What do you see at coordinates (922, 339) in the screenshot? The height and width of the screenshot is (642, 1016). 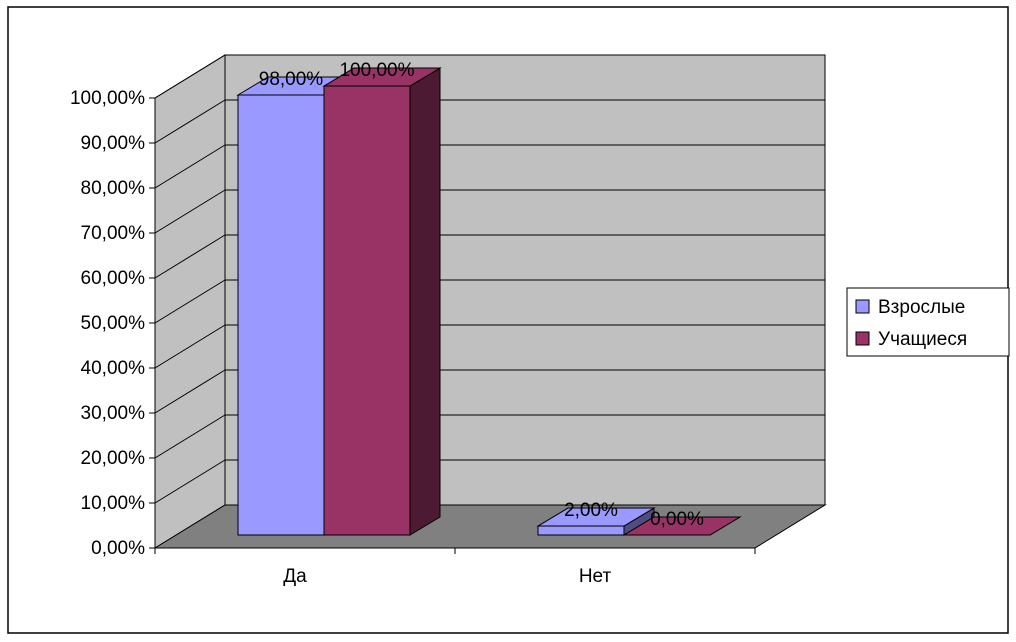 I see `legend-label: Учащиеся` at bounding box center [922, 339].